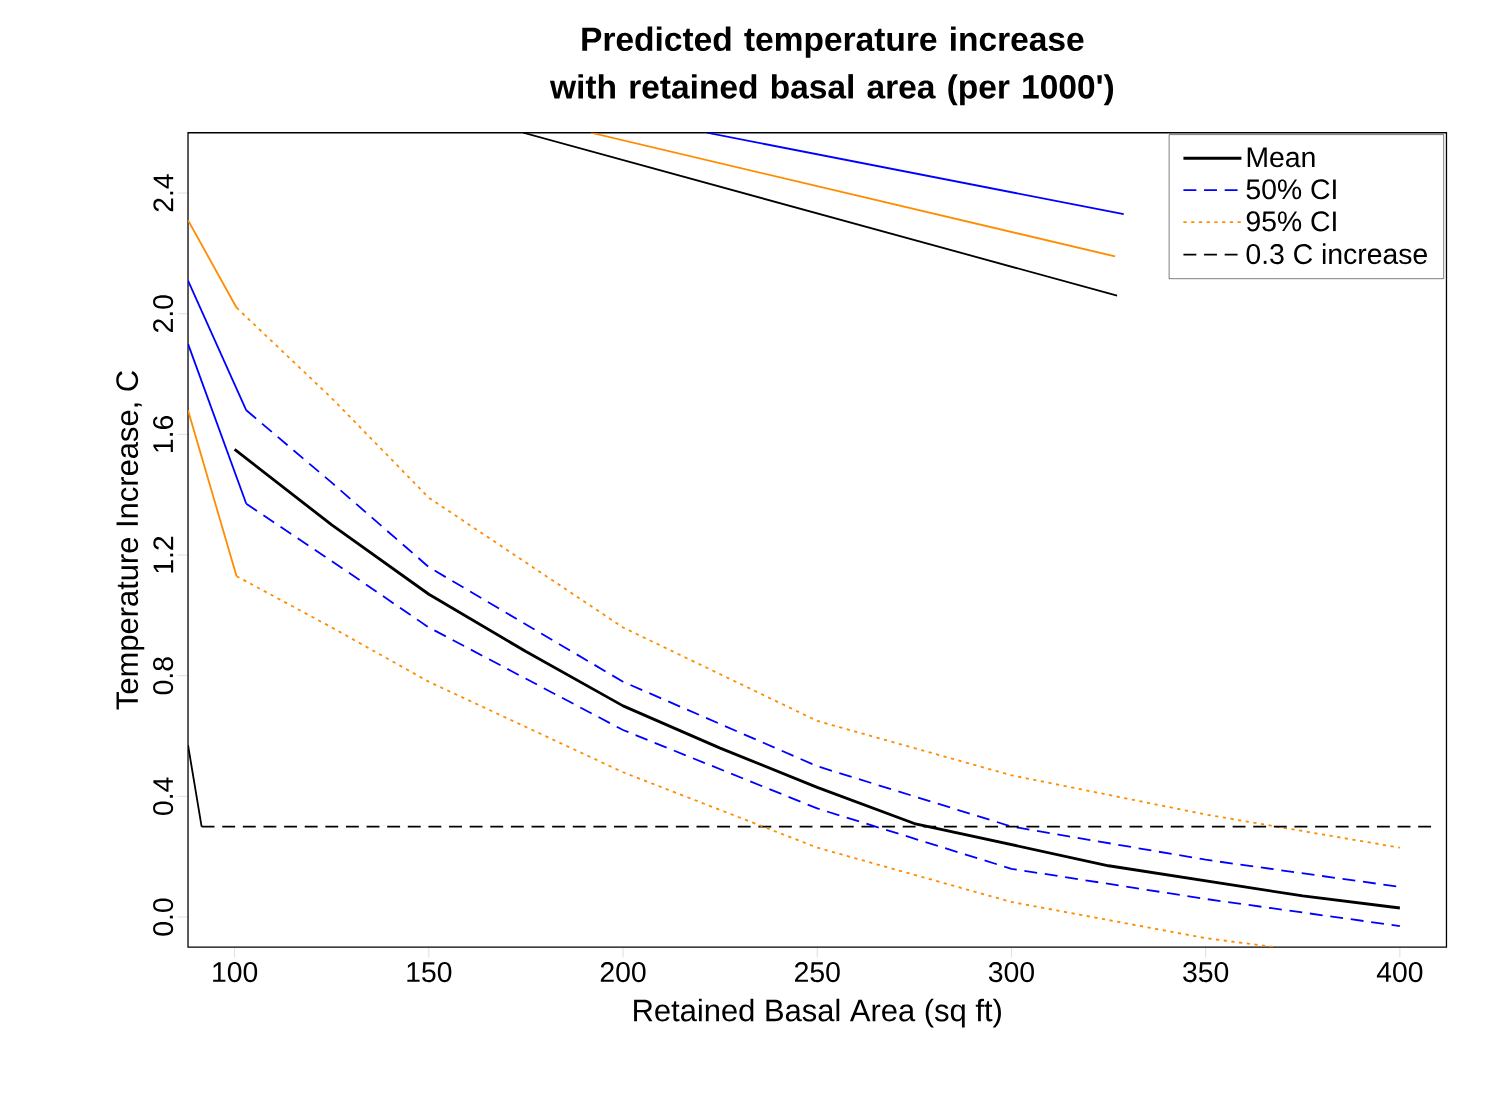 This screenshot has width=1498, height=1102. What do you see at coordinates (623, 972) in the screenshot?
I see `x-tick-label: 200` at bounding box center [623, 972].